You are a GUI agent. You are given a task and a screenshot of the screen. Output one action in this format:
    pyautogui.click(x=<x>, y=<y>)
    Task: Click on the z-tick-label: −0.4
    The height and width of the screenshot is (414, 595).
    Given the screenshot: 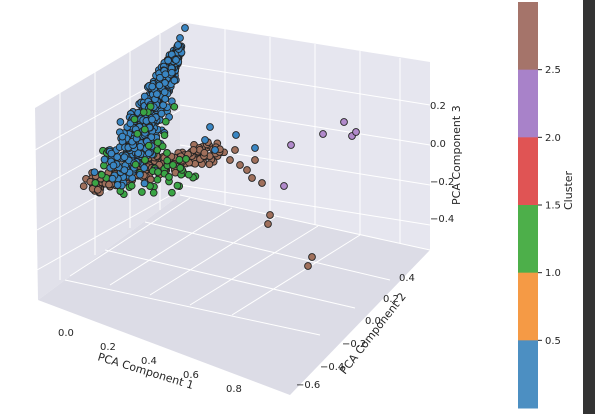 What is the action you would take?
    pyautogui.click(x=442, y=219)
    